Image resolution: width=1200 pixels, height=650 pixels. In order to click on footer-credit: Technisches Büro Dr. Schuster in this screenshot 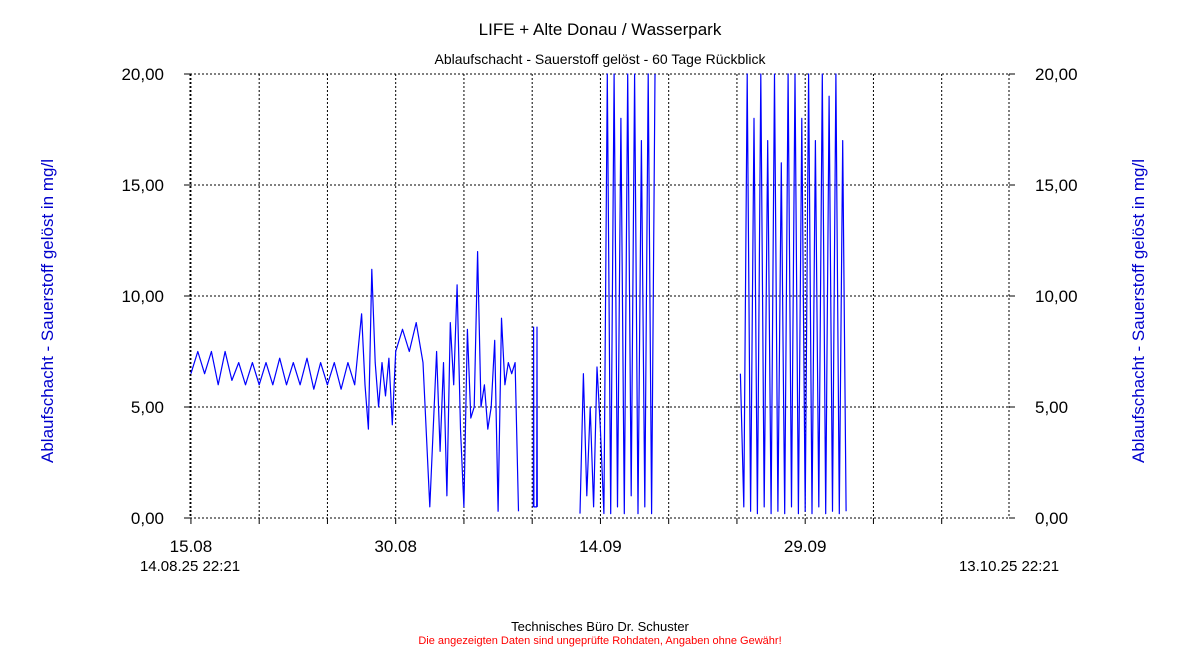, I will do `click(600, 626)`.